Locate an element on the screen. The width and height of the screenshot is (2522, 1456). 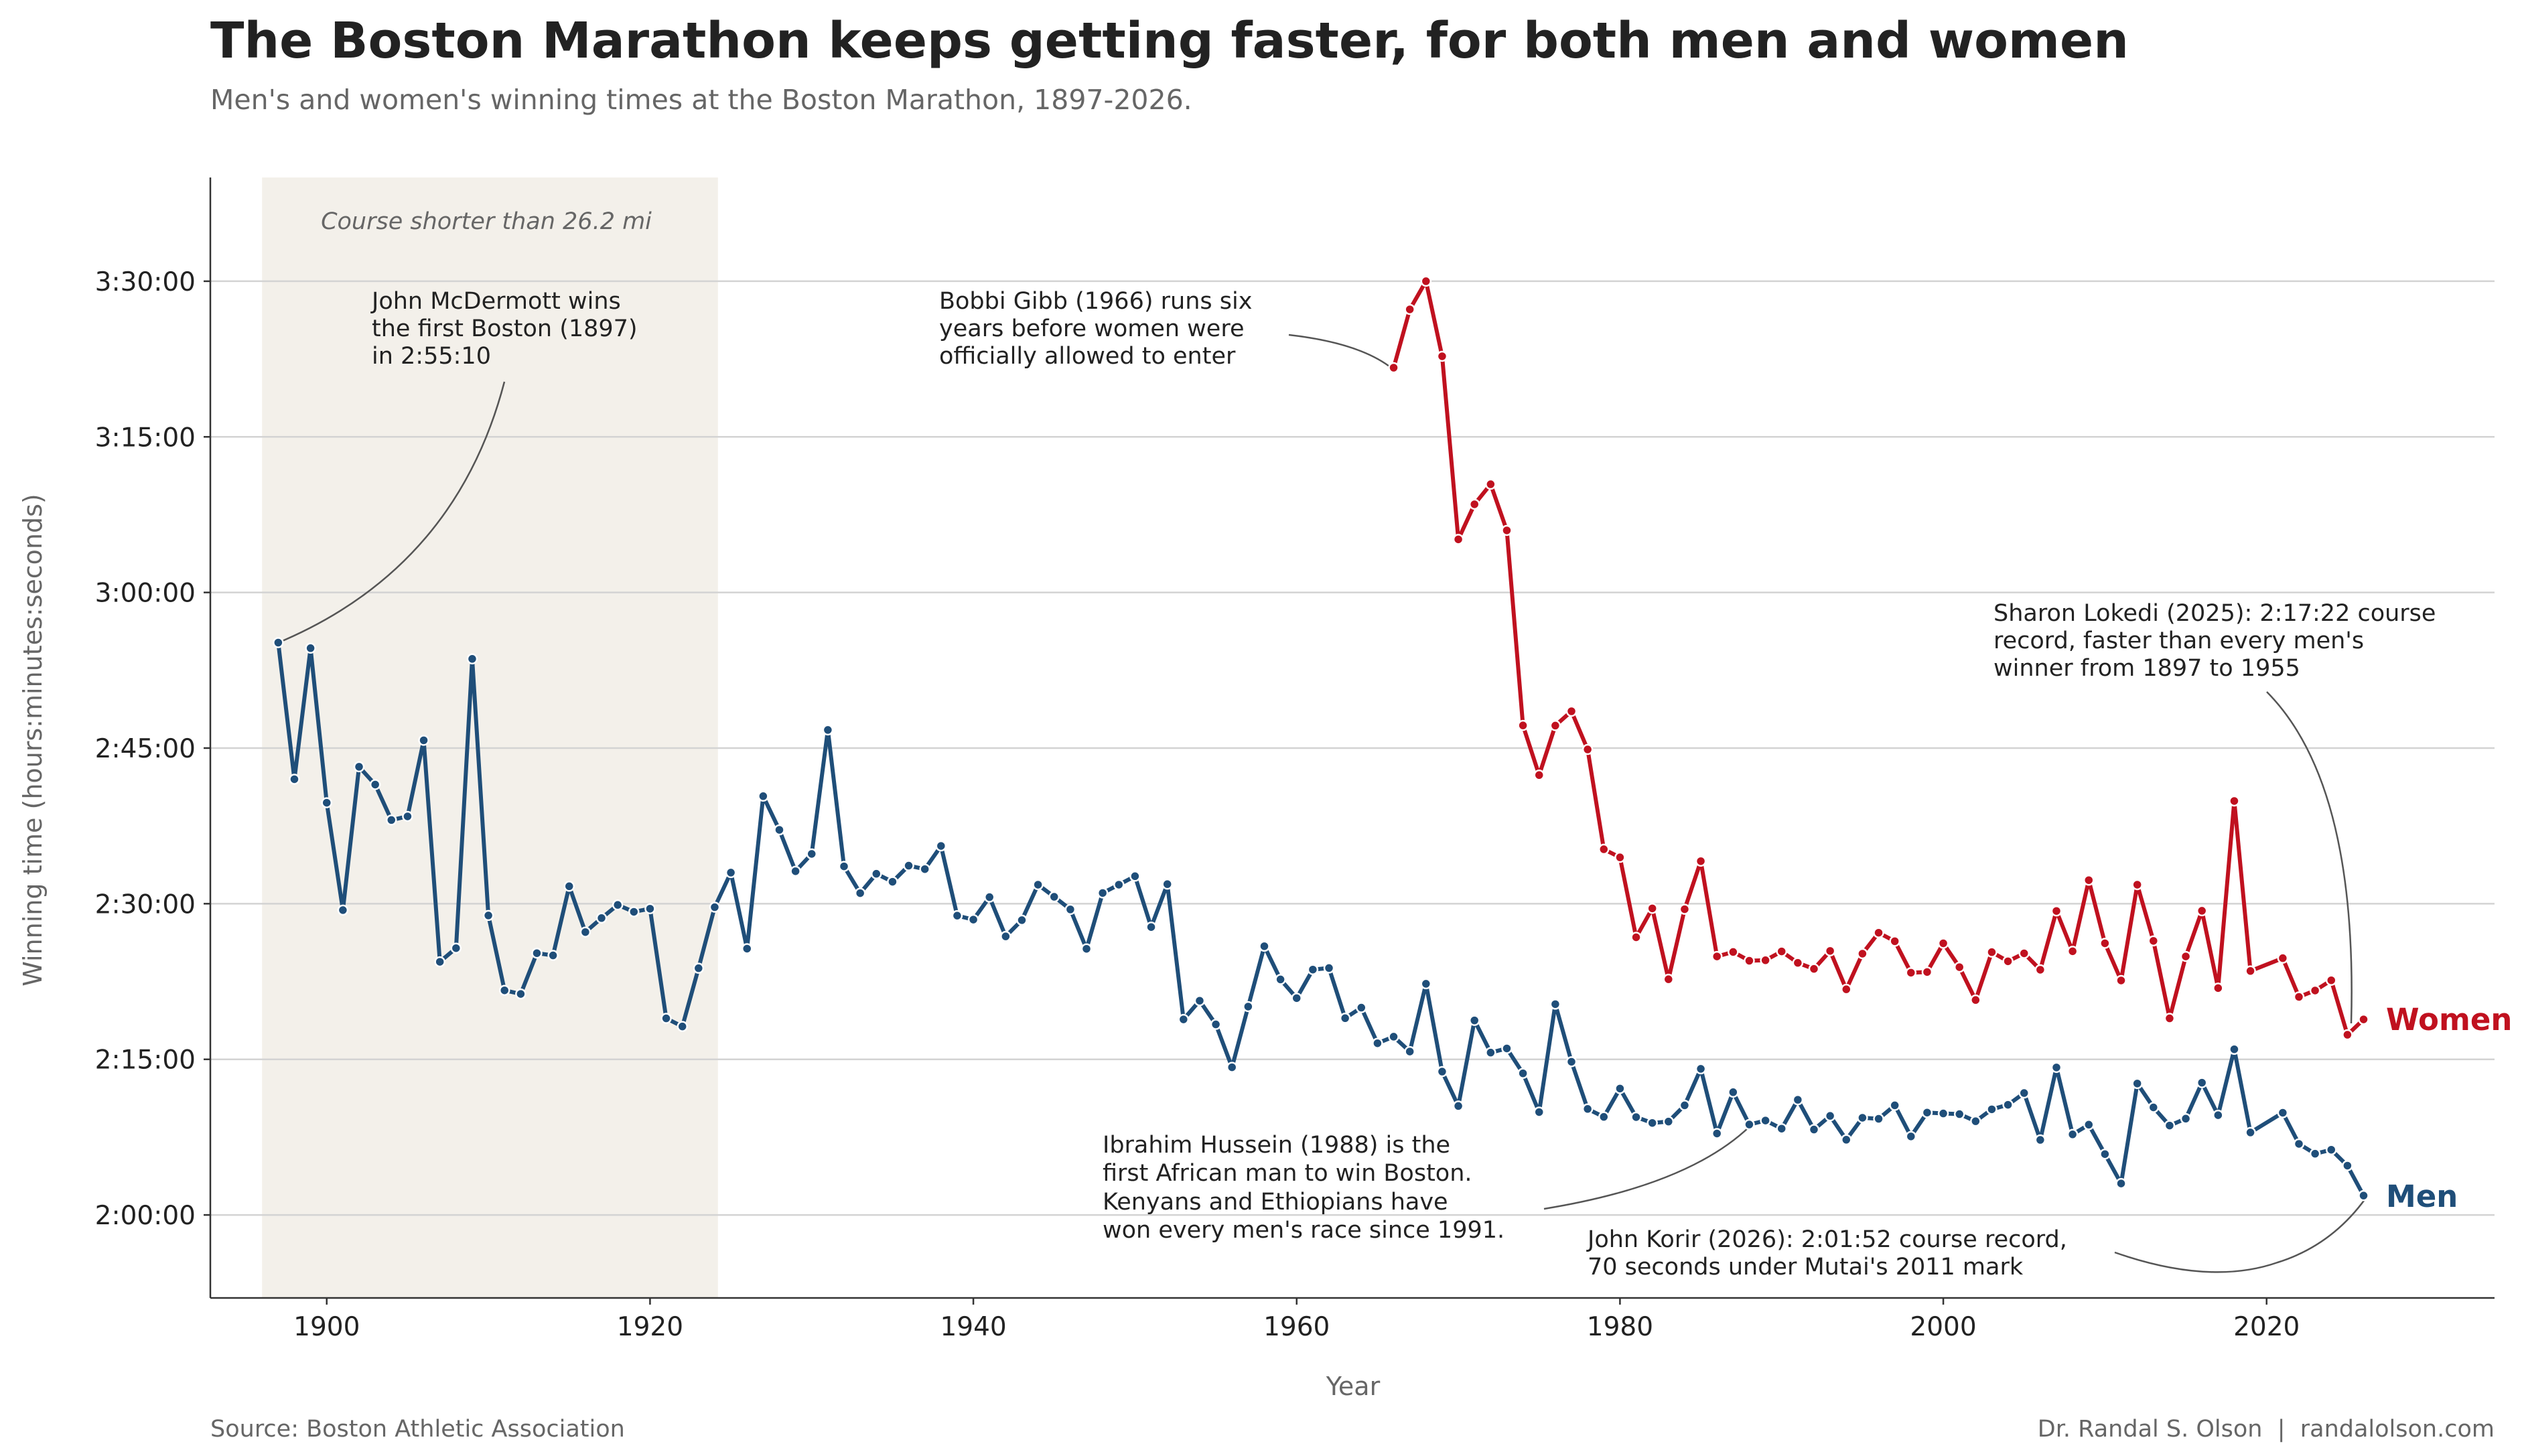
shaded-region is located at coordinates (490, 737).